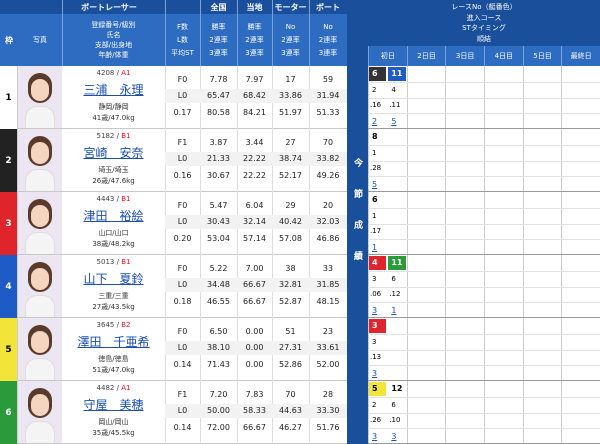  Describe the element at coordinates (254, 427) in the screenshot. I see `stat: 66.67` at that location.